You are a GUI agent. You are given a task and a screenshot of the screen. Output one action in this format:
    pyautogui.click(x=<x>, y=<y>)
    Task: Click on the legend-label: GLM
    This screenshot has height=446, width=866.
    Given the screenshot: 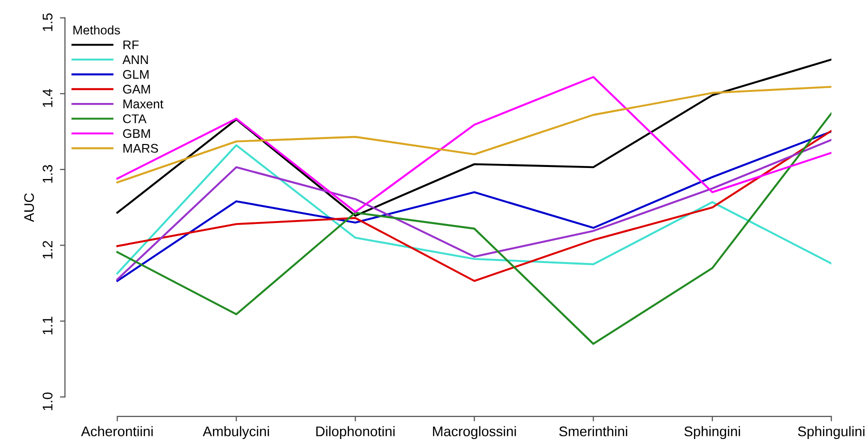 What is the action you would take?
    pyautogui.click(x=136, y=74)
    